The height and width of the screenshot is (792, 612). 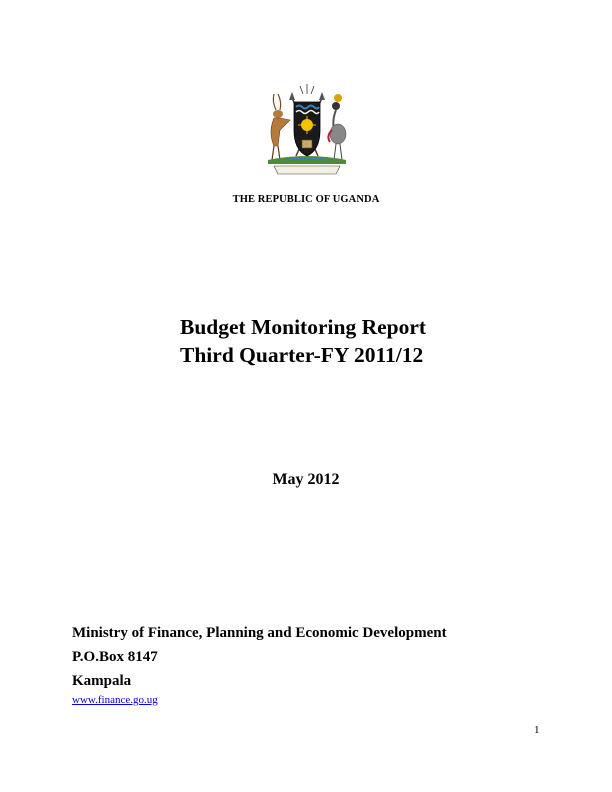 I want to click on report-title-line-2: Third Quarter-FY 2011/12, so click(x=302, y=355).